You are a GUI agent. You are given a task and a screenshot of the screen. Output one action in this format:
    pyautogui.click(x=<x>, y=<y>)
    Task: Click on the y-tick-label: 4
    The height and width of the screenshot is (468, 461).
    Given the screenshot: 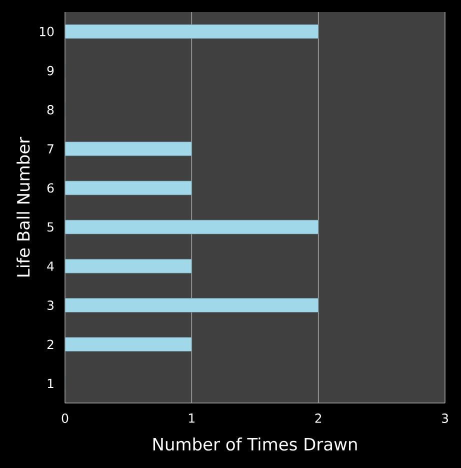 What is the action you would take?
    pyautogui.click(x=50, y=266)
    